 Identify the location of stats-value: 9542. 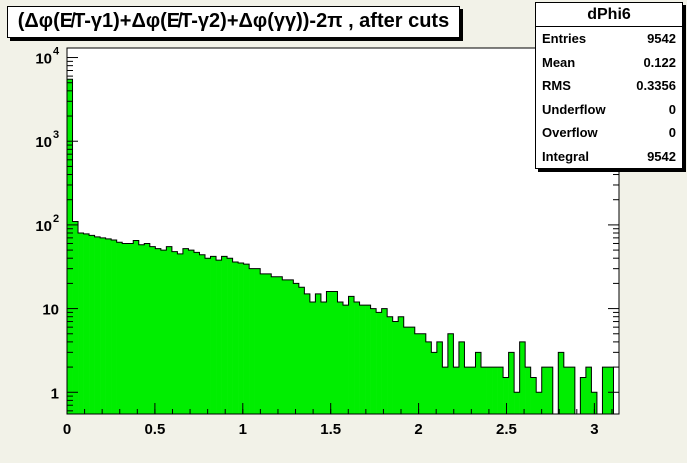
(661, 156).